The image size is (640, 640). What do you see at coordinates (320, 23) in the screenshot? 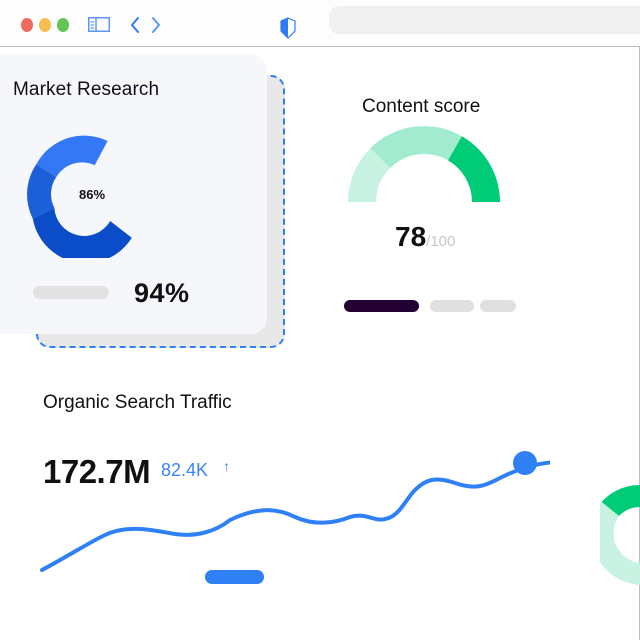
I see `browser-titlebar` at bounding box center [320, 23].